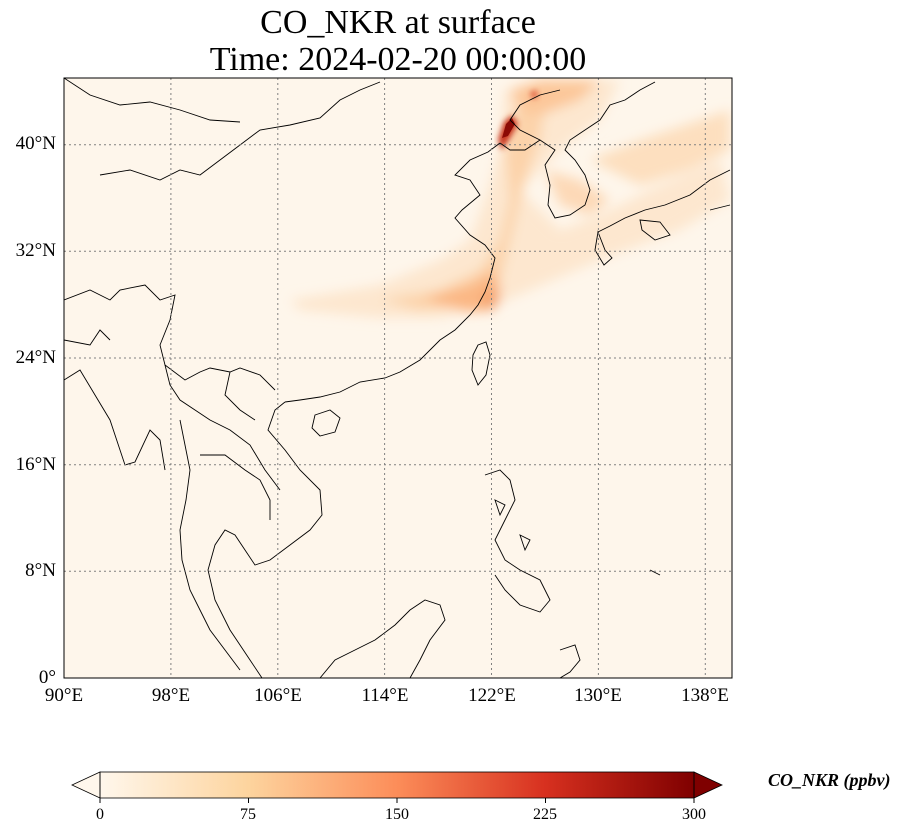  What do you see at coordinates (694, 814) in the screenshot?
I see `colorbar-tick-label: 300` at bounding box center [694, 814].